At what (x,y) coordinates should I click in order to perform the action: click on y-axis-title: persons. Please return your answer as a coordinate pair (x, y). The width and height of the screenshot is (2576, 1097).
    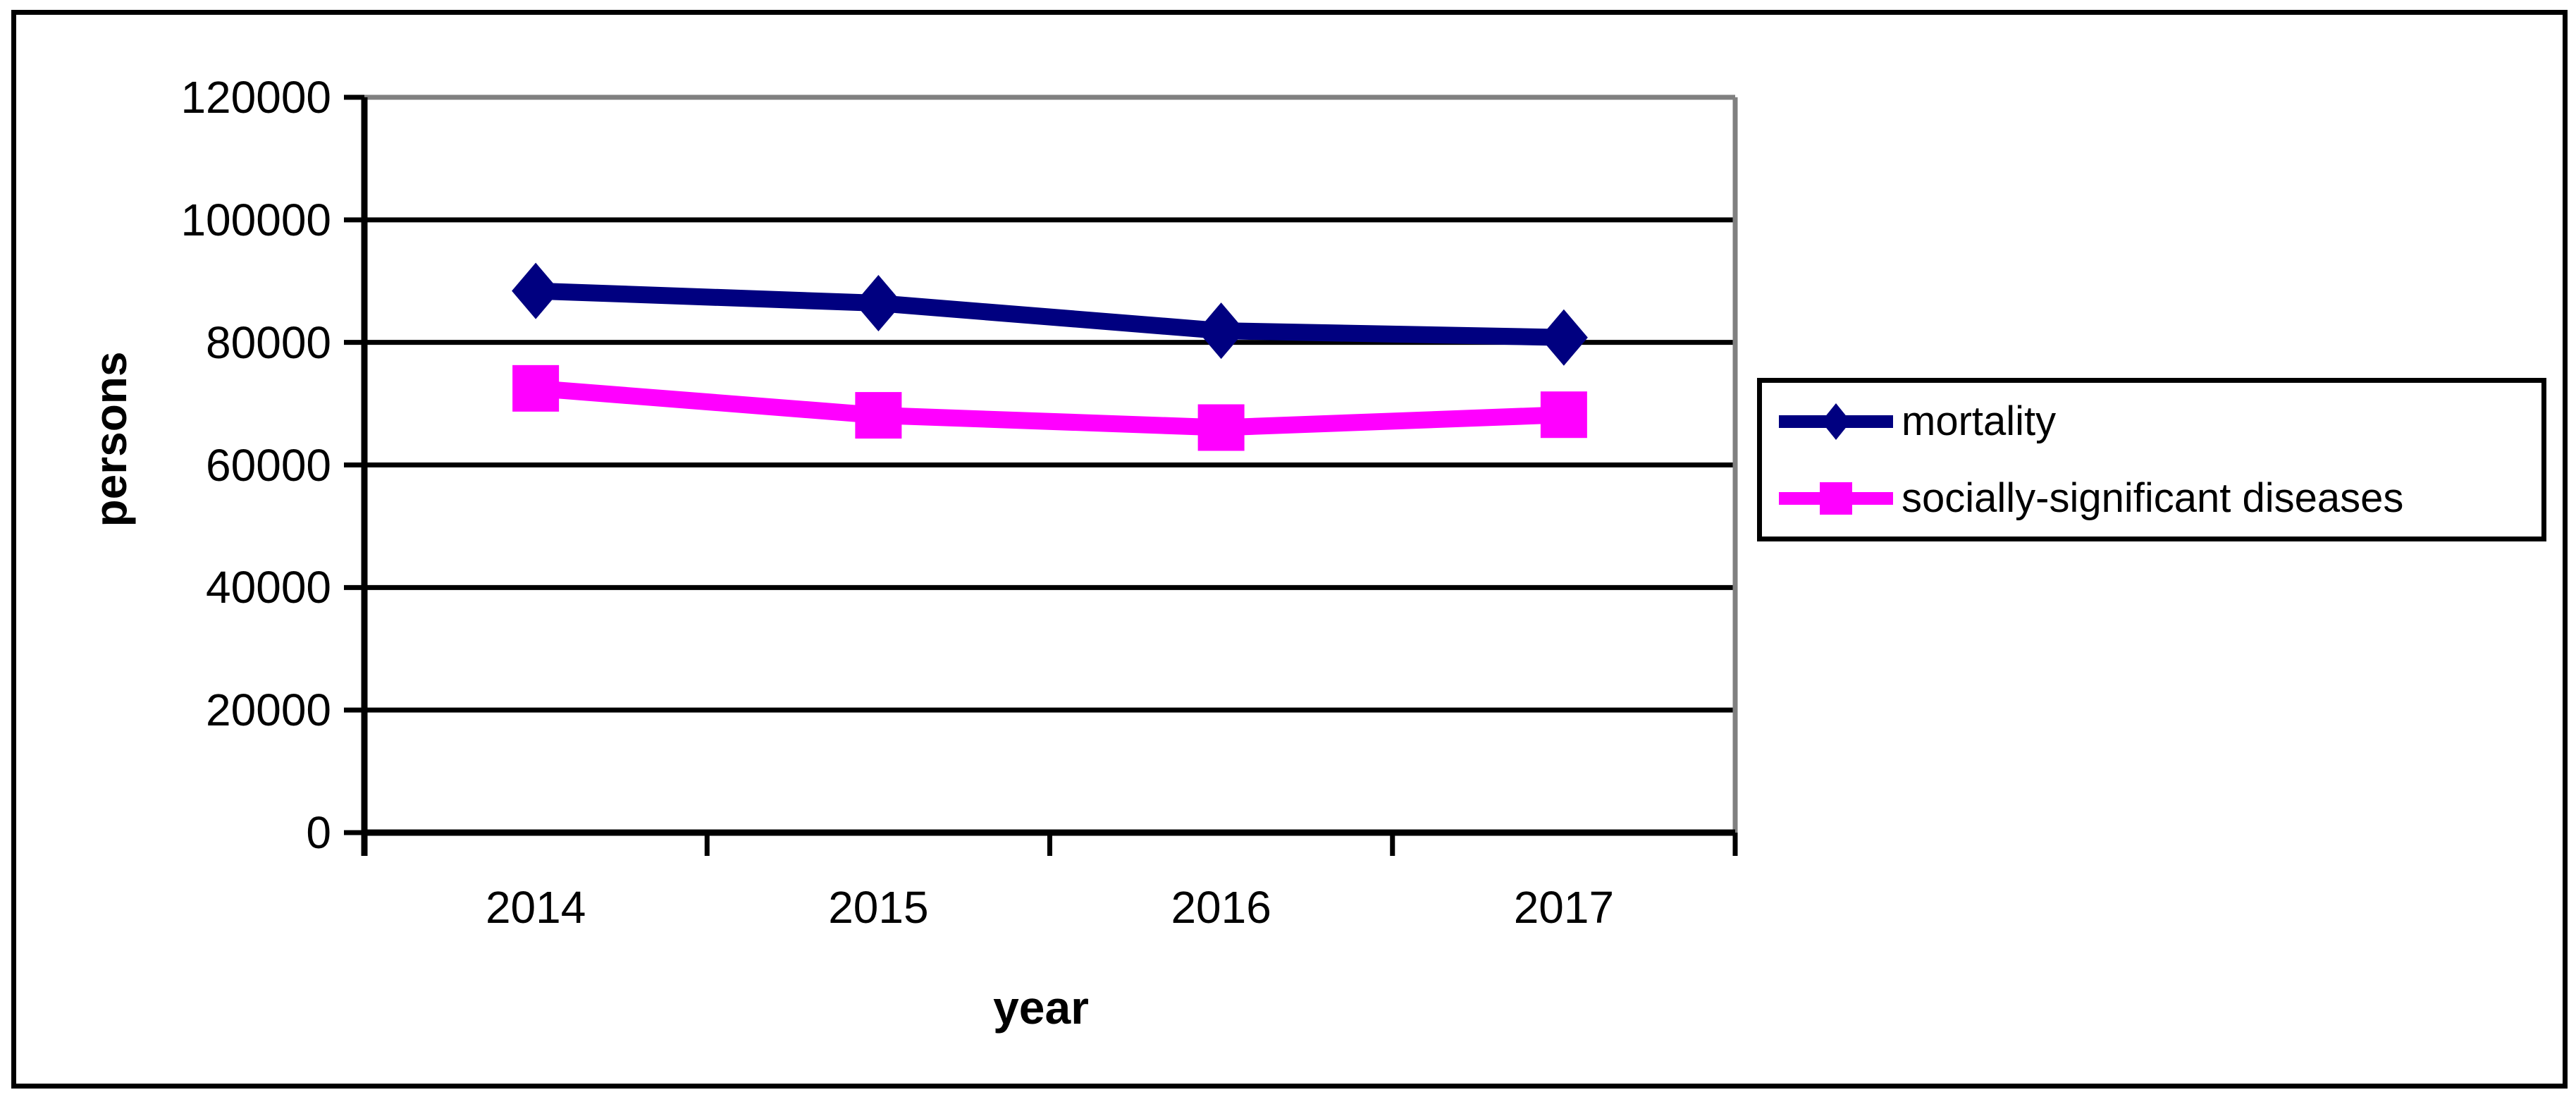
    Looking at the image, I should click on (111, 439).